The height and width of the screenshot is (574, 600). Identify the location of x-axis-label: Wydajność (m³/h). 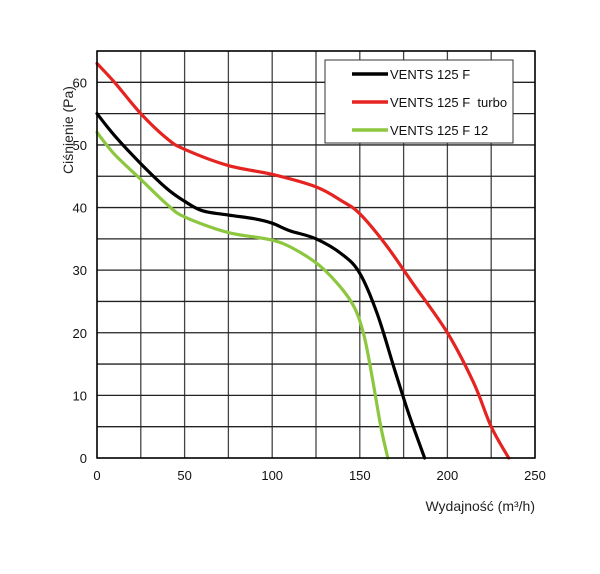
(480, 506).